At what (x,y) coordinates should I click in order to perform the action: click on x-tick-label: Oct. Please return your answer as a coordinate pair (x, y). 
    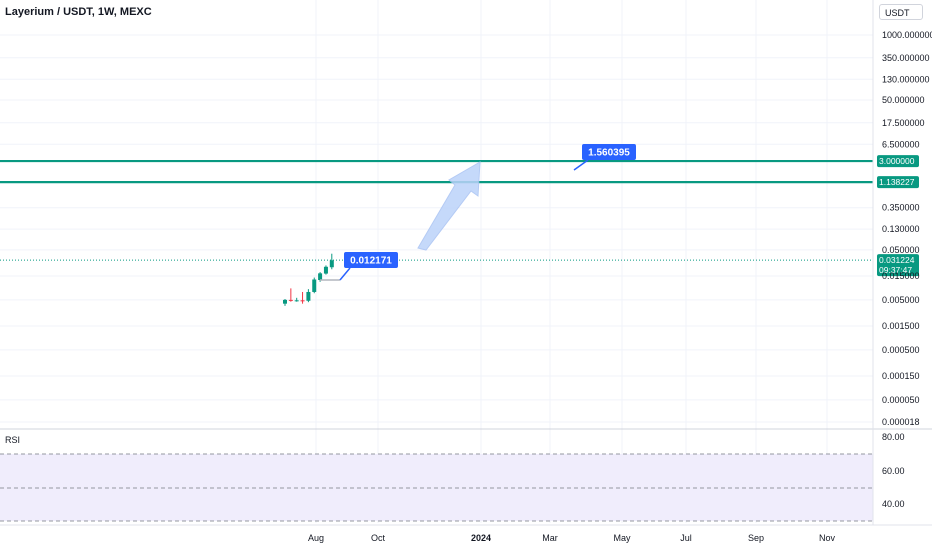
    Looking at the image, I should click on (378, 538).